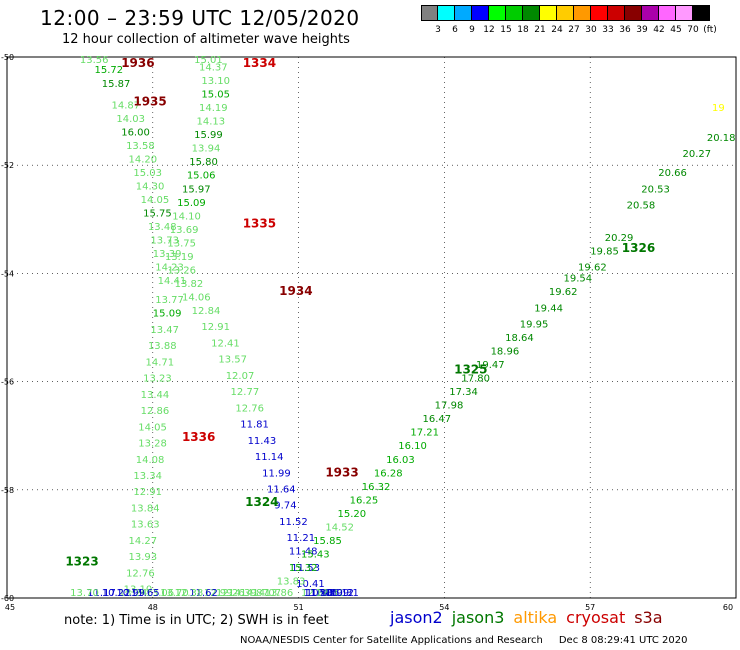 The width and height of the screenshot is (740, 650). I want to click on wave-height-label: 9.74, so click(285, 506).